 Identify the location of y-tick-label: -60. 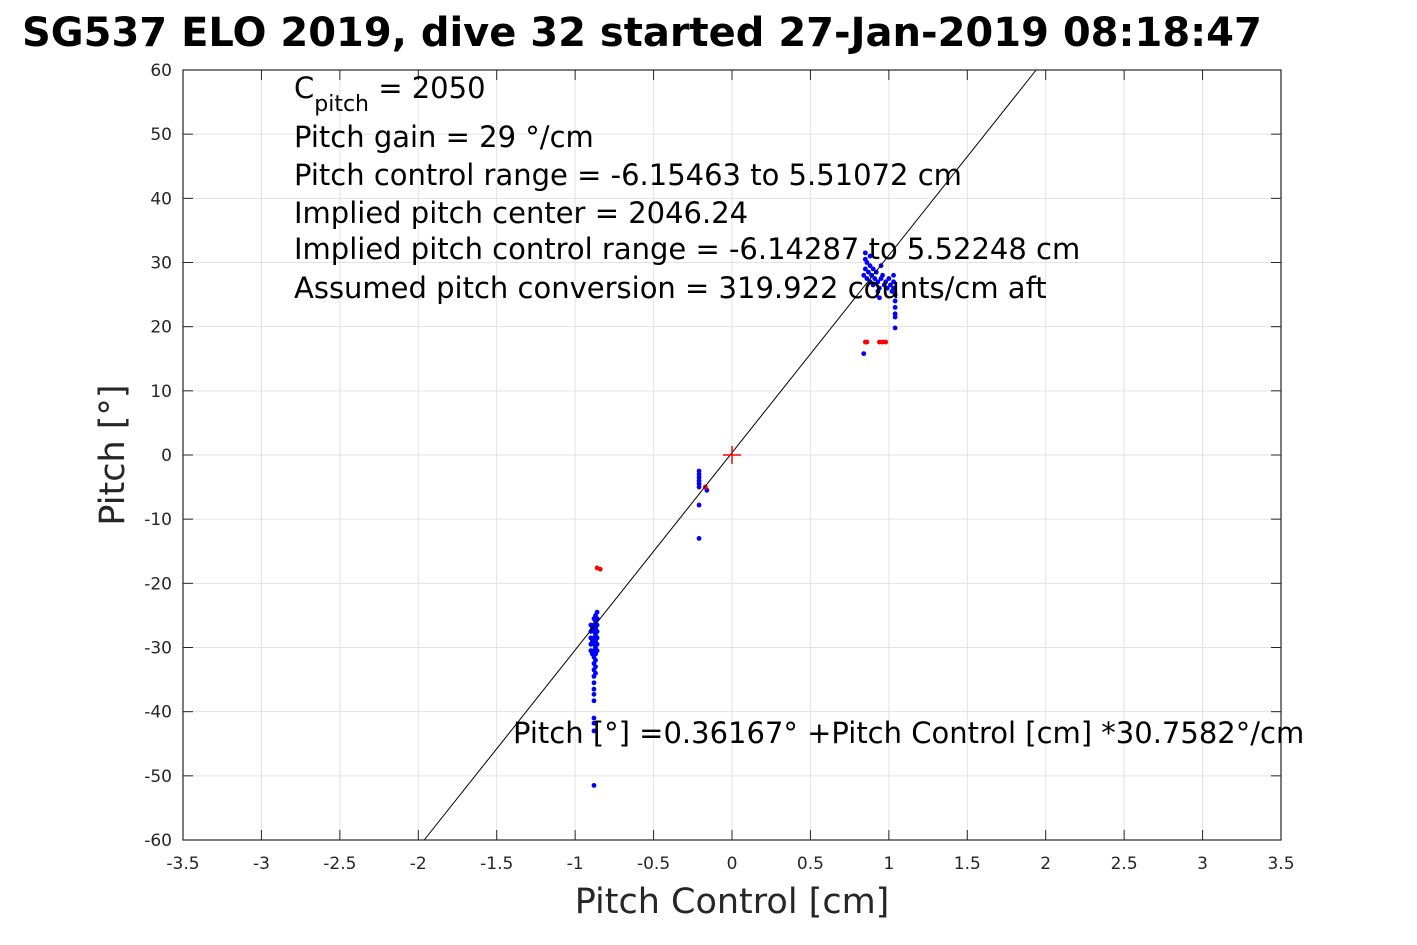
(158, 841).